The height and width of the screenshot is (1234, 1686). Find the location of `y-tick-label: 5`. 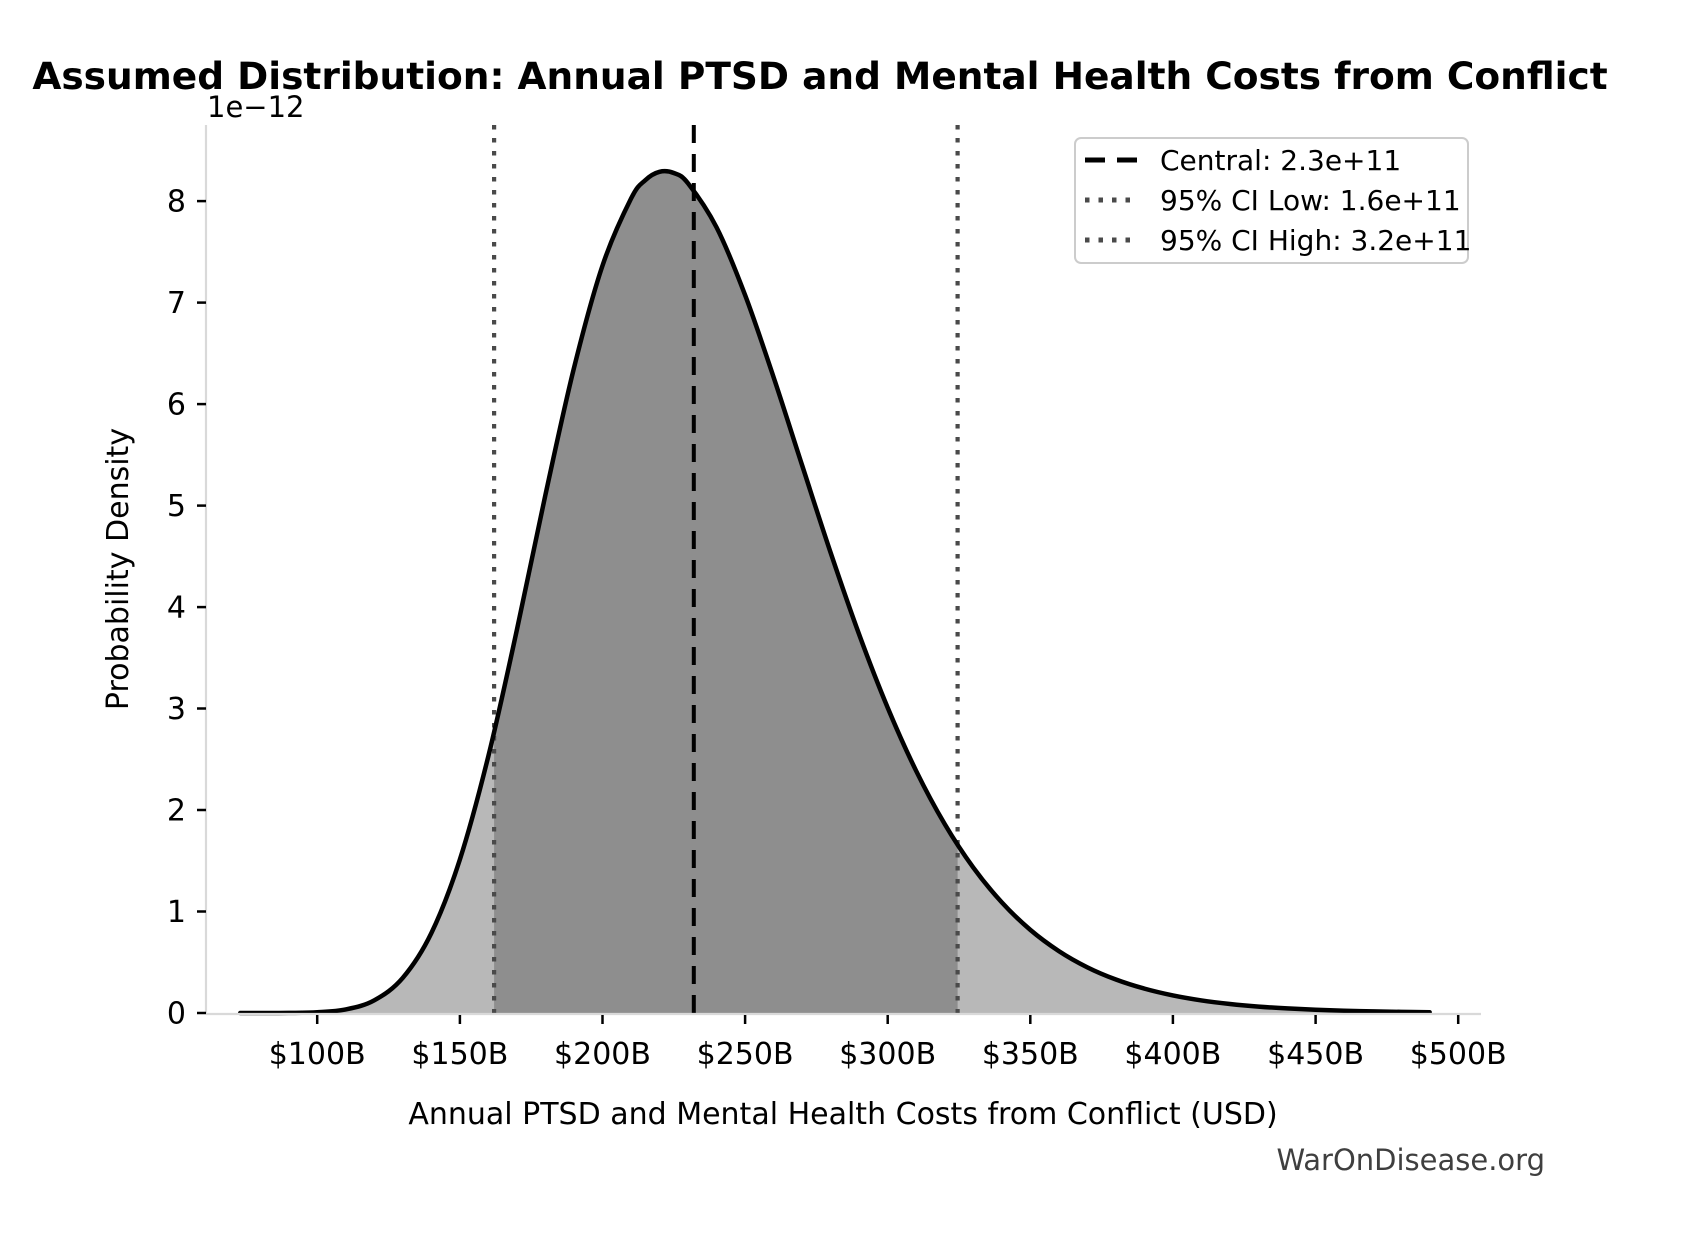

y-tick-label: 5 is located at coordinates (176, 506).